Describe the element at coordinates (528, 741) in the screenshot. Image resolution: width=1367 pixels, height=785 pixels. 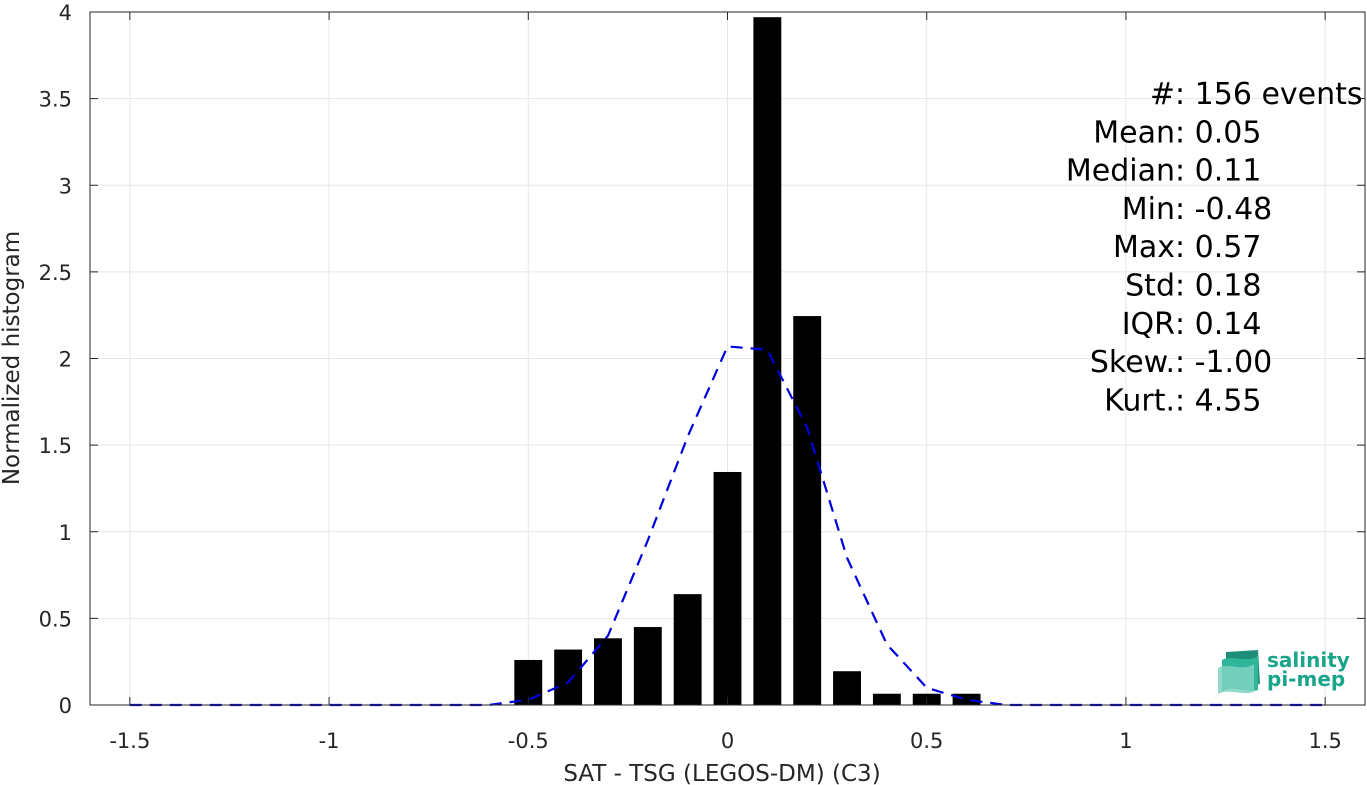
I see `x-tick-label: -0.5` at that location.